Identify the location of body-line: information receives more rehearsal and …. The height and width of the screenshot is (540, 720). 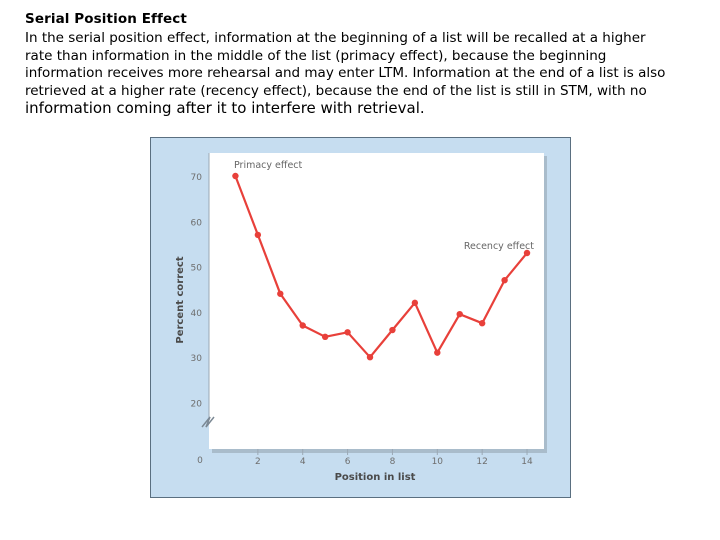
(345, 73).